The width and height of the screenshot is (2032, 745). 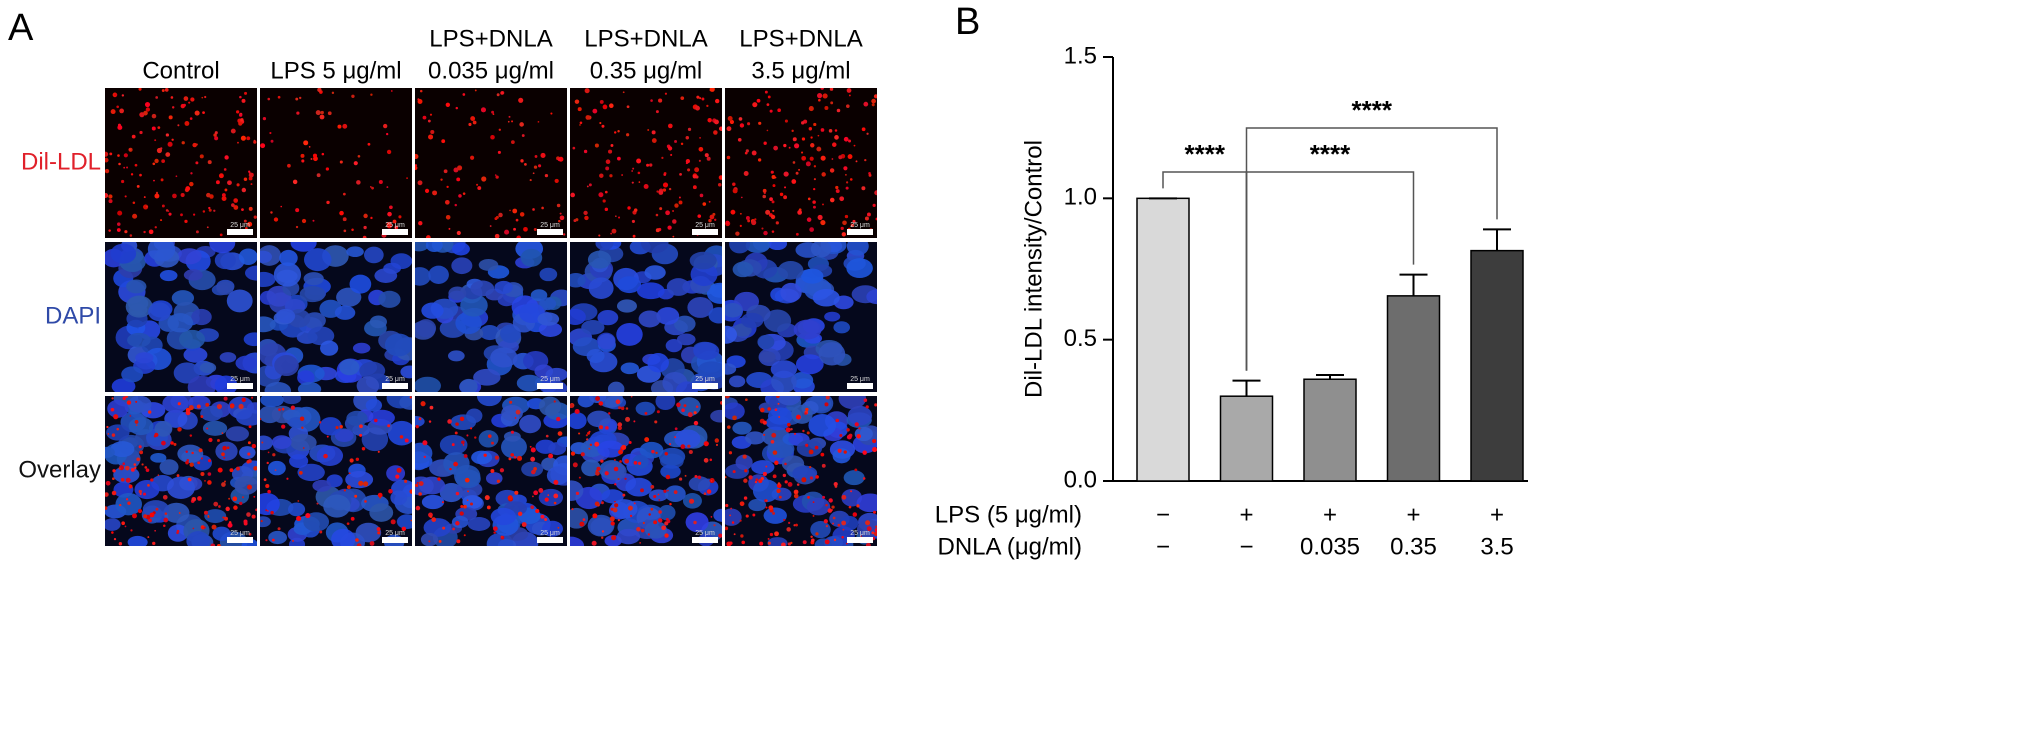 I want to click on y-tick-label: 1.0, so click(x=1080, y=197).